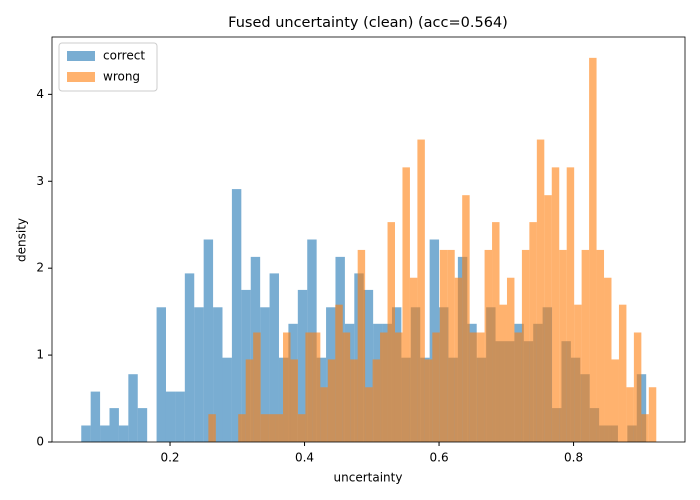 The width and height of the screenshot is (700, 500). What do you see at coordinates (40, 442) in the screenshot?
I see `y-tick-label: 0` at bounding box center [40, 442].